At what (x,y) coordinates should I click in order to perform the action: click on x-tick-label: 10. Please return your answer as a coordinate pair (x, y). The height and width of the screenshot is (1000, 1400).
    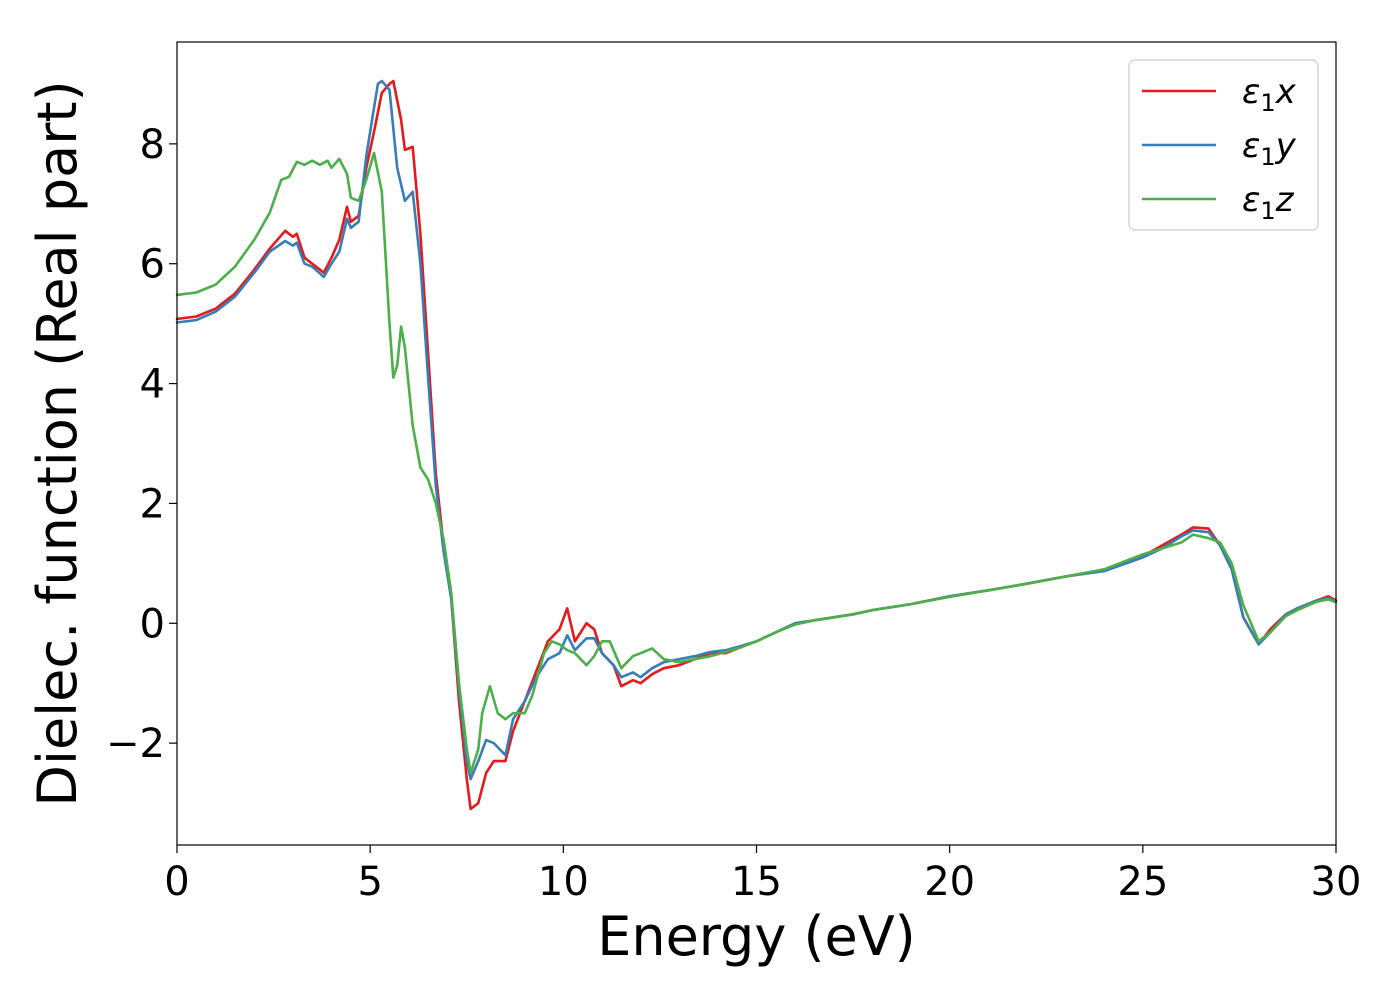
    Looking at the image, I should click on (563, 882).